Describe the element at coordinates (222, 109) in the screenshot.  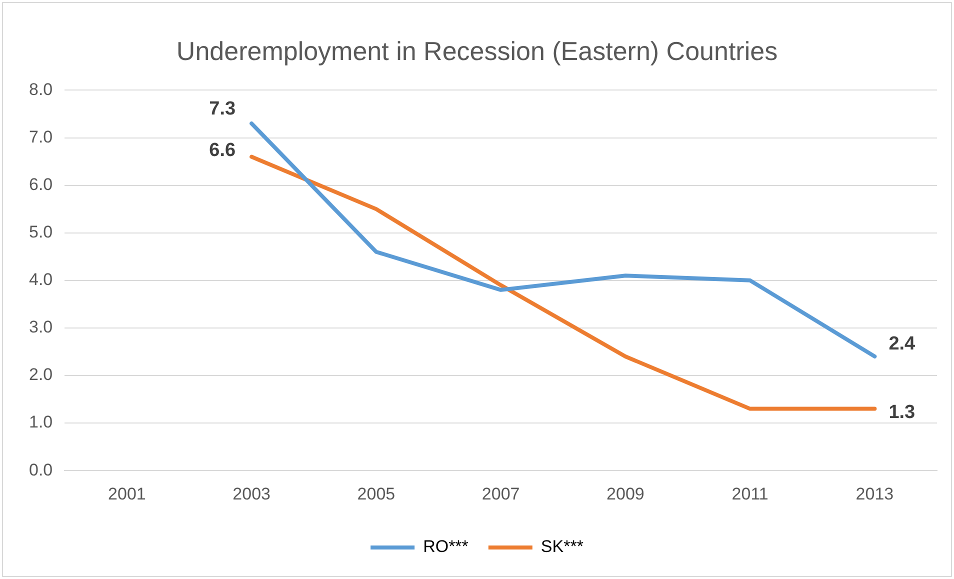
I see `data-label: 7.3` at that location.